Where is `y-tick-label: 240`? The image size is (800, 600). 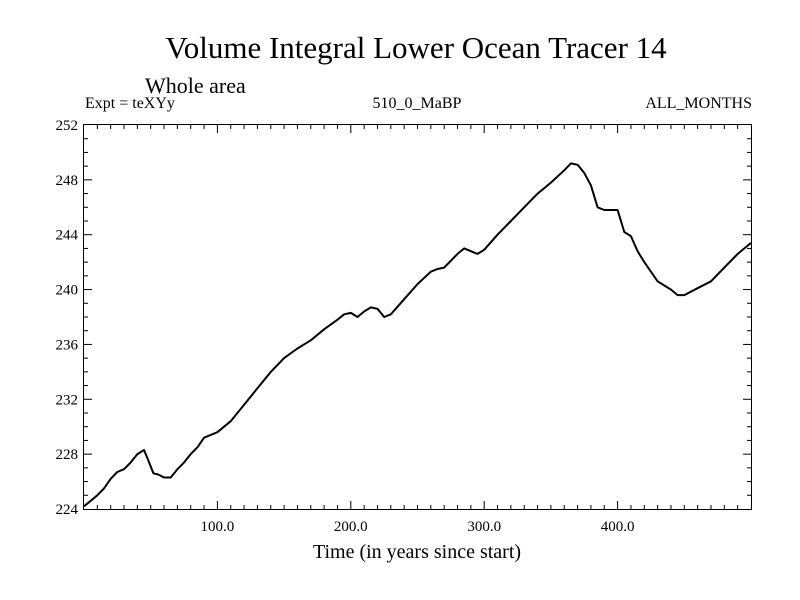
y-tick-label: 240 is located at coordinates (67, 291).